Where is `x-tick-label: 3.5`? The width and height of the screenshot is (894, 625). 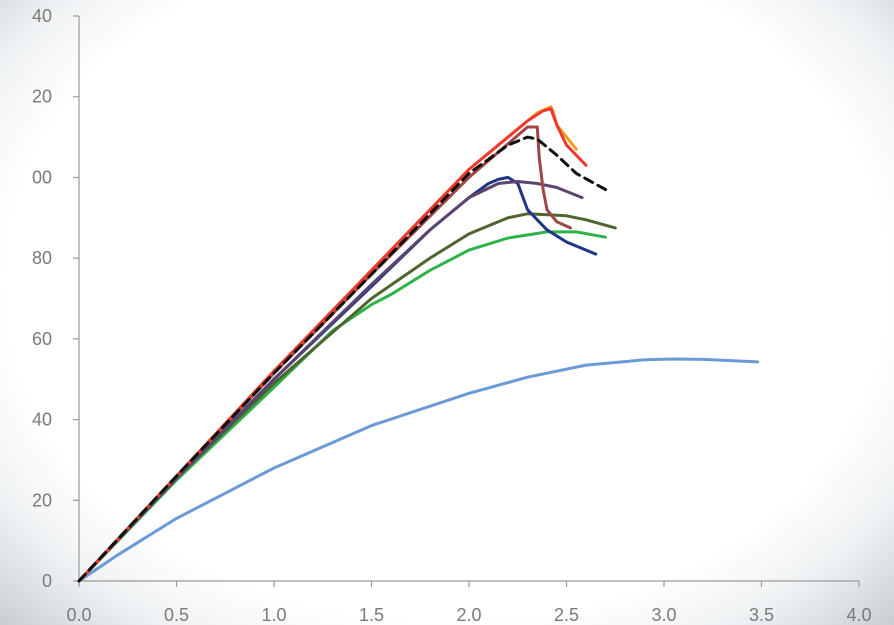 x-tick-label: 3.5 is located at coordinates (761, 615).